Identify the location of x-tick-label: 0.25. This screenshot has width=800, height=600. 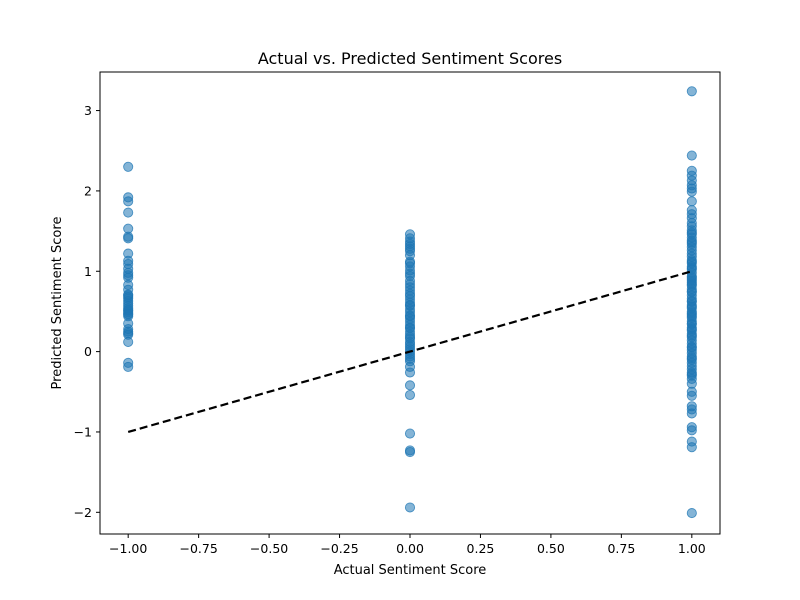
(481, 548).